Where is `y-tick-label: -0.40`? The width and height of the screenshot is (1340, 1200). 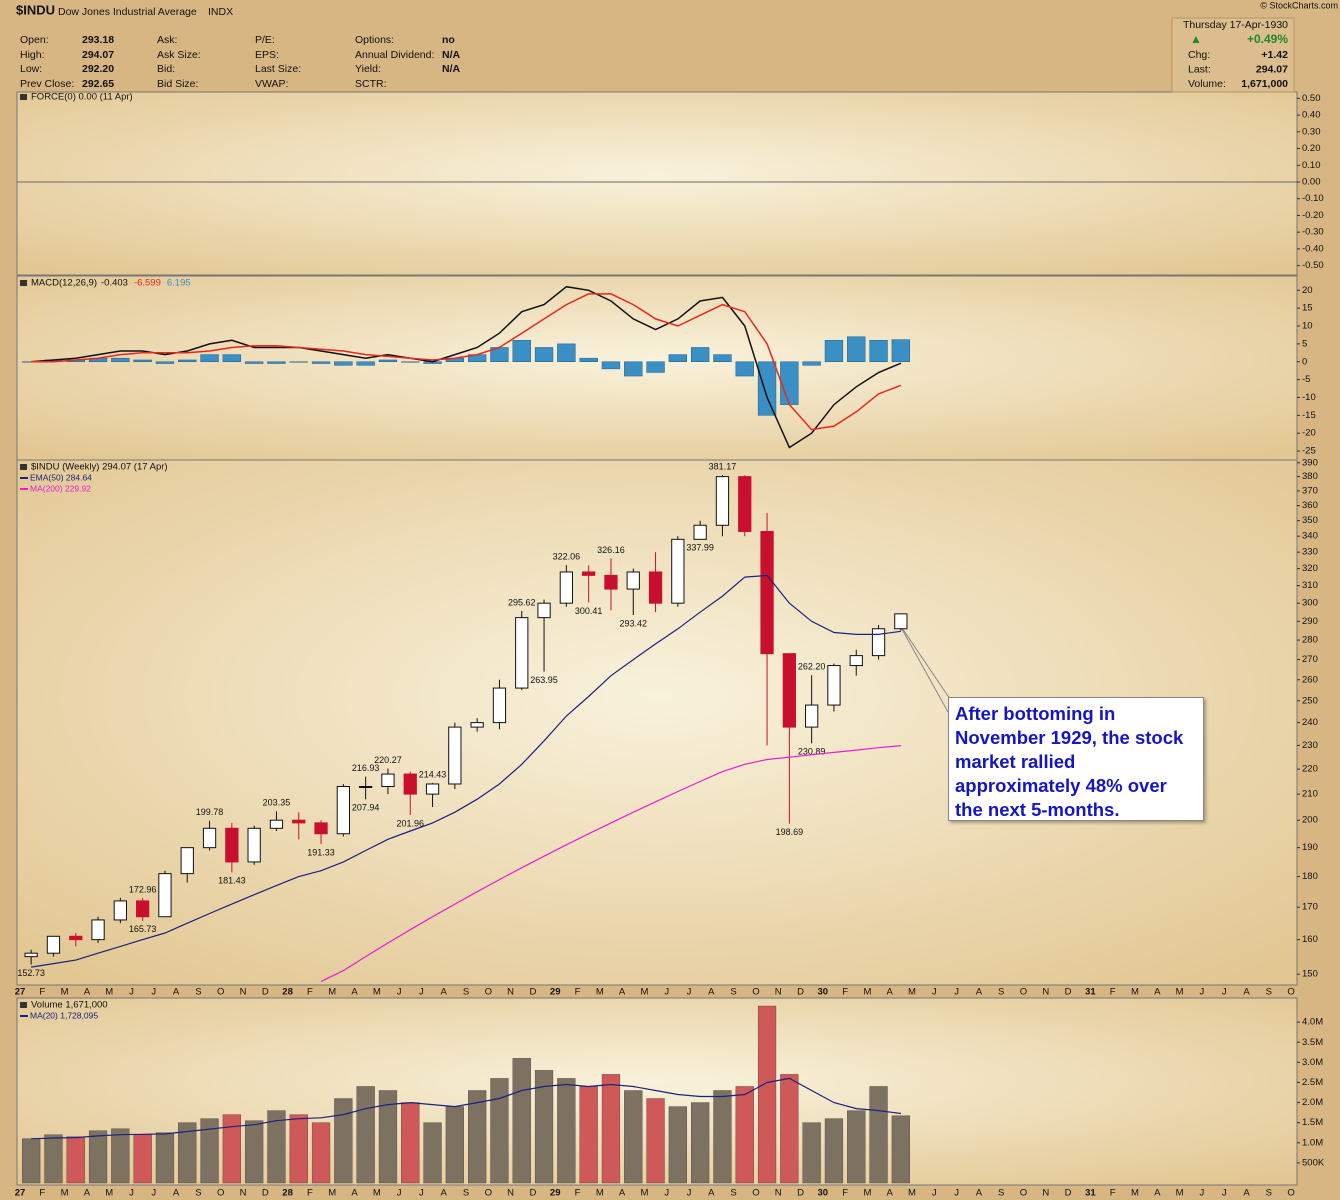
y-tick-label: -0.40 is located at coordinates (1313, 248).